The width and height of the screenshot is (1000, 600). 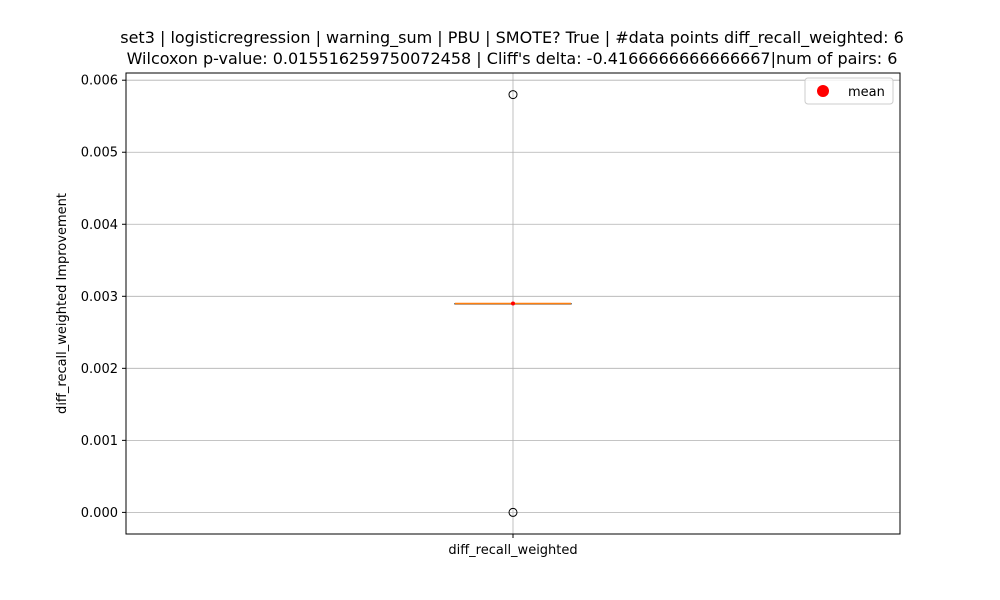 I want to click on legend-mean-label: mean, so click(x=866, y=92).